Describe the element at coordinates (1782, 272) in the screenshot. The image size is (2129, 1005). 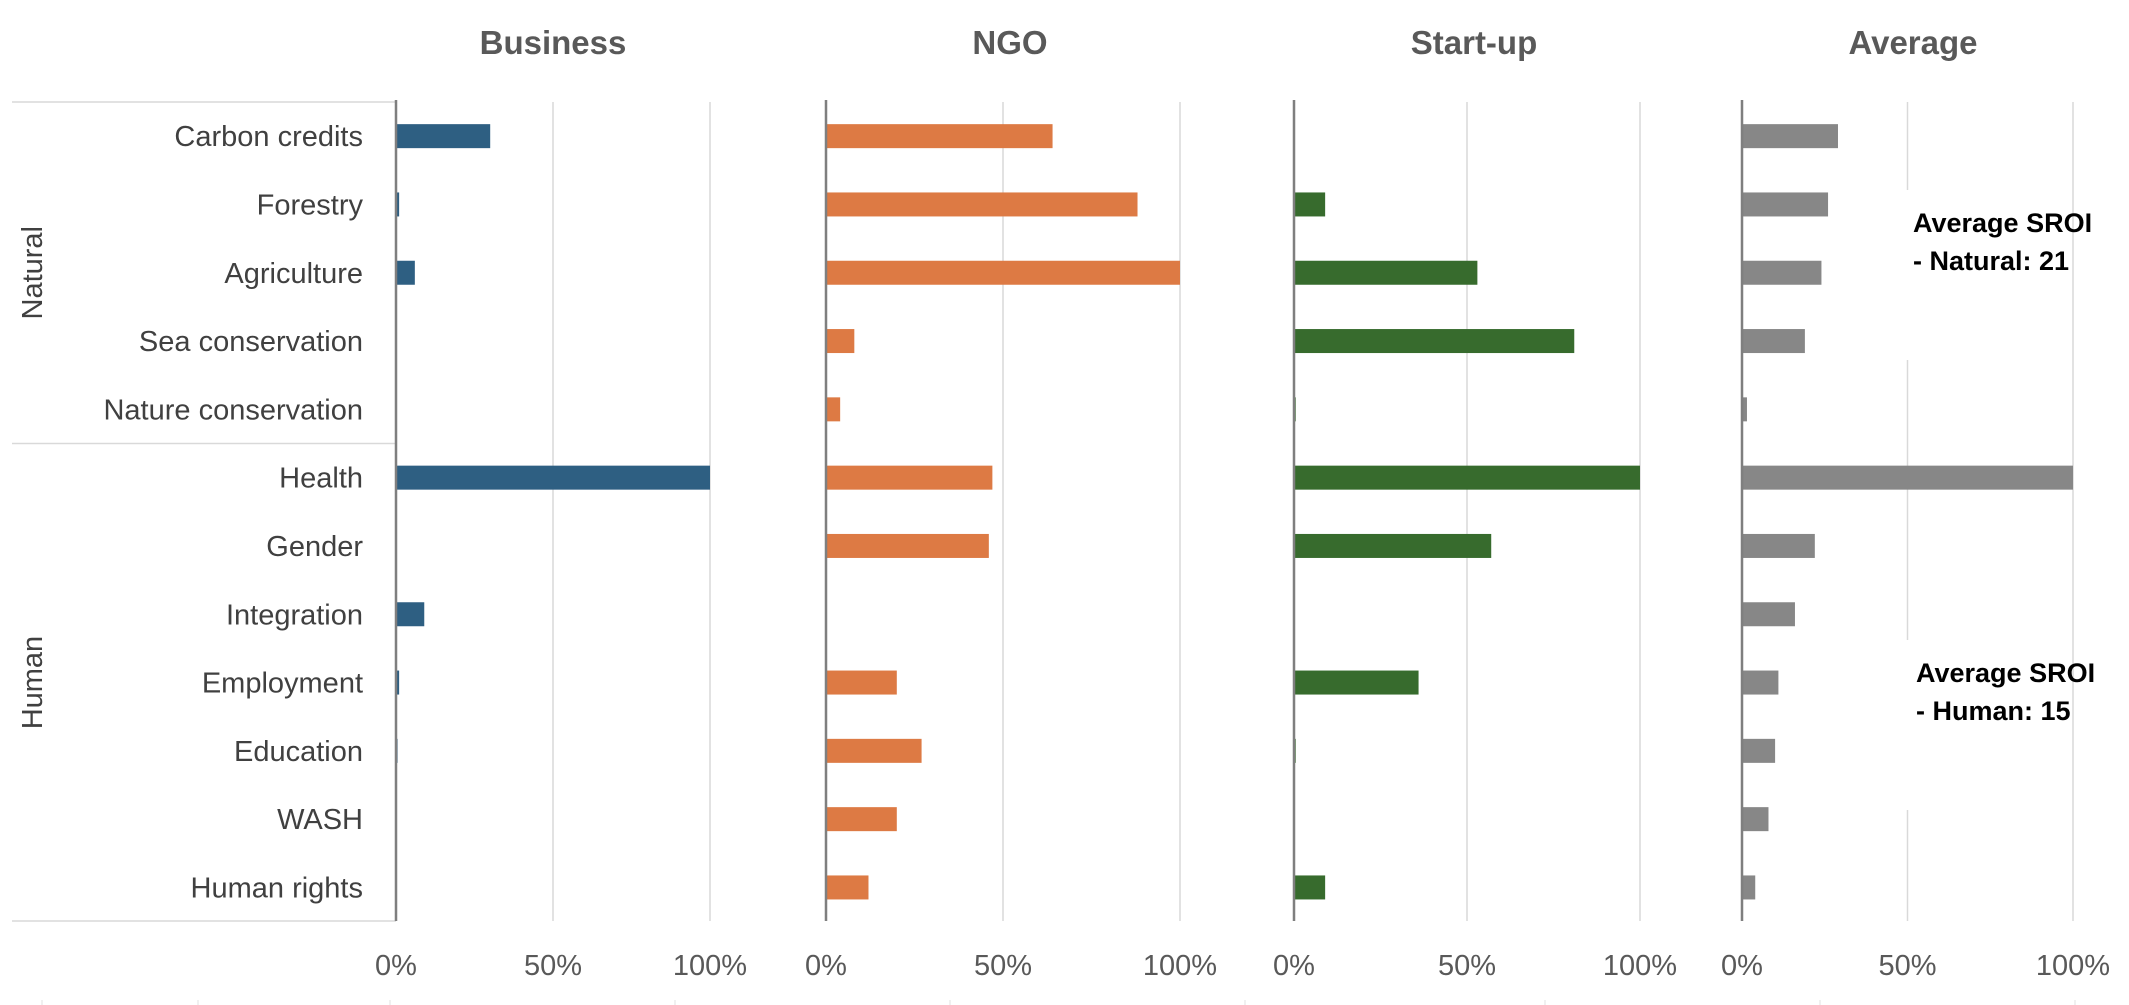
I see `bar-average-agriculture` at that location.